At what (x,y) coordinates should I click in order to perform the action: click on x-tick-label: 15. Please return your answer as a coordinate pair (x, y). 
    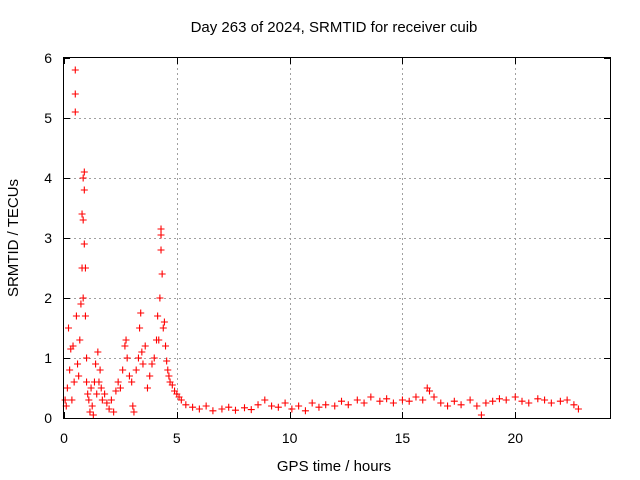
    Looking at the image, I should click on (403, 438).